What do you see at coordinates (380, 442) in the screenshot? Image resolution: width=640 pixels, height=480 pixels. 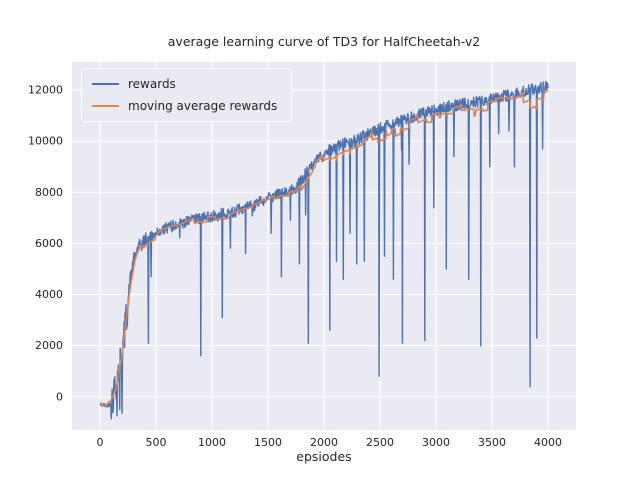 I see `x-tick-label: 2500` at bounding box center [380, 442].